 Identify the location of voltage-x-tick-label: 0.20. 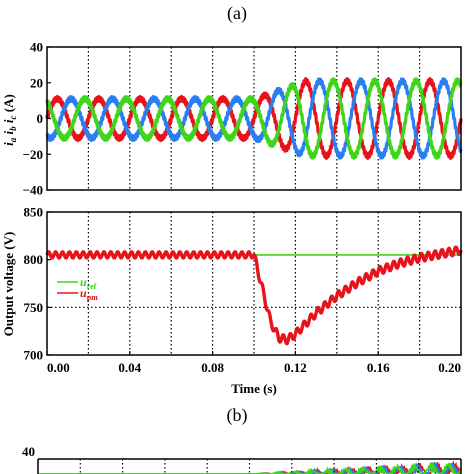
(449, 367).